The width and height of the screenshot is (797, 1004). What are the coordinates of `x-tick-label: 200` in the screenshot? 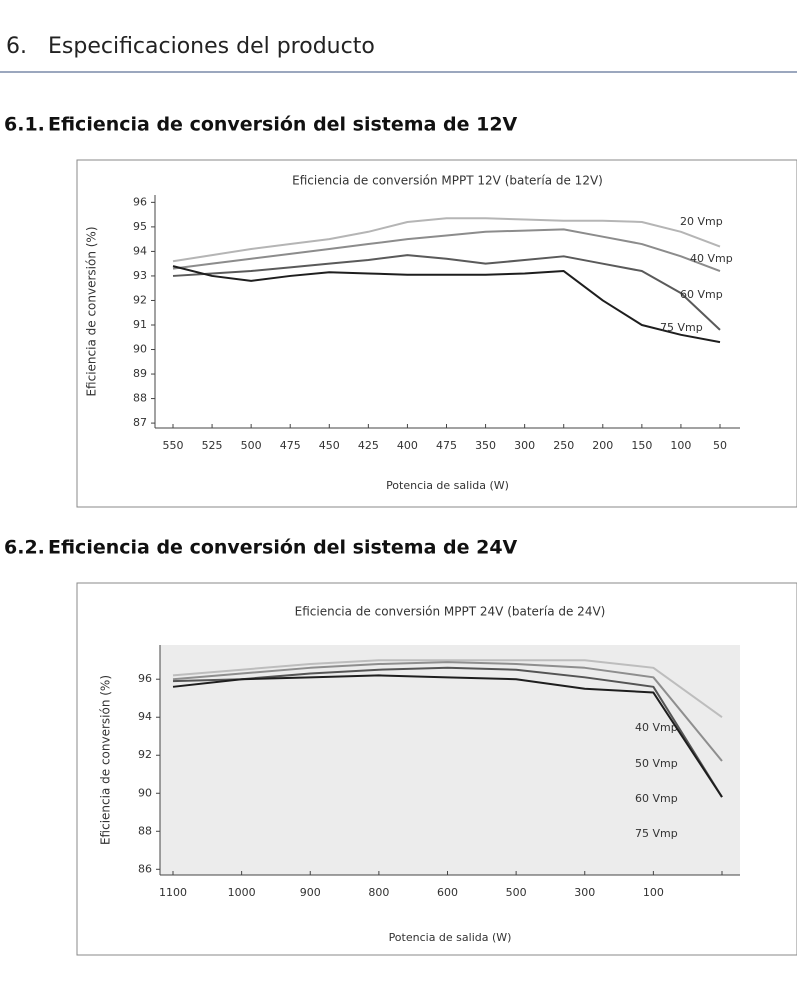 It's located at (602, 445).